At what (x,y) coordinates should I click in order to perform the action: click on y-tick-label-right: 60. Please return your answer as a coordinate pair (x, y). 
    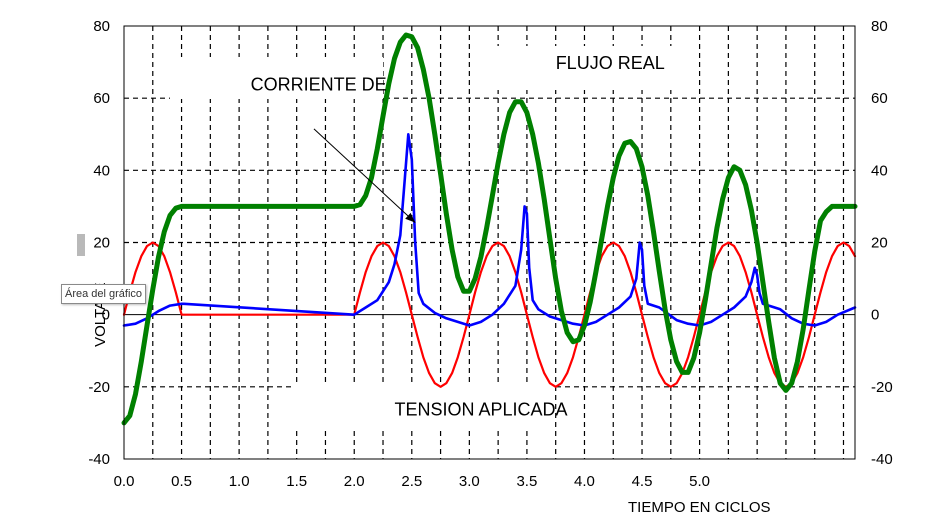
    Looking at the image, I should click on (879, 98).